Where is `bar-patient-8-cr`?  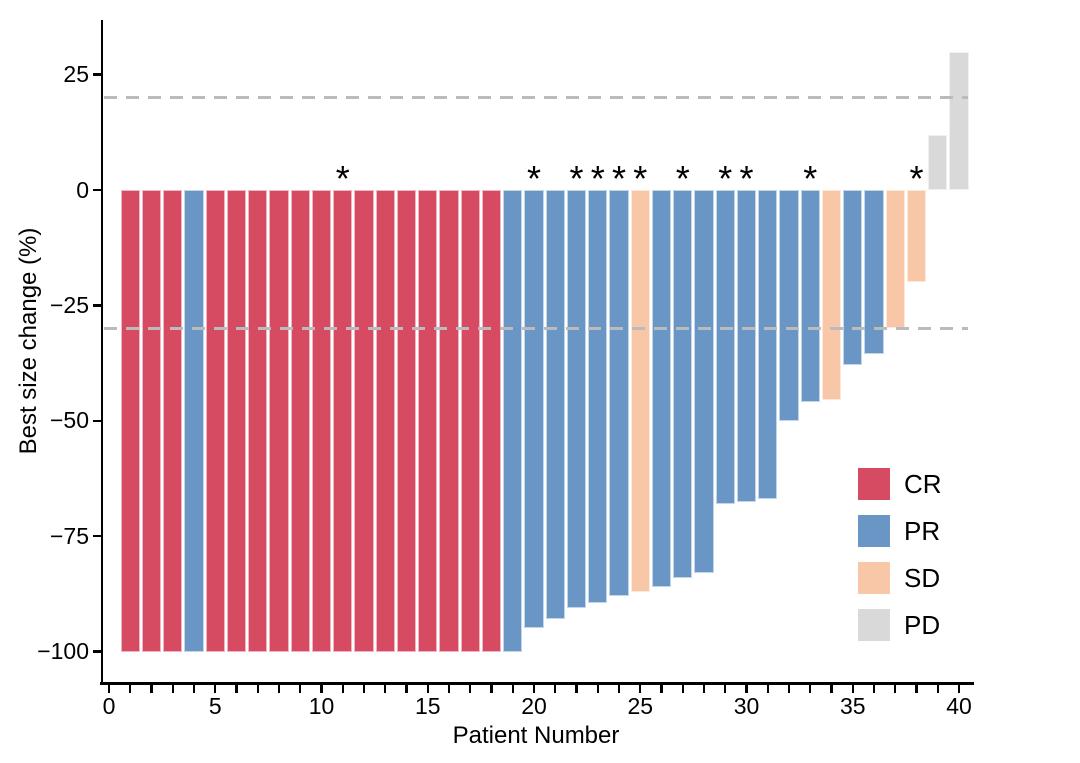
bar-patient-8-cr is located at coordinates (279, 421).